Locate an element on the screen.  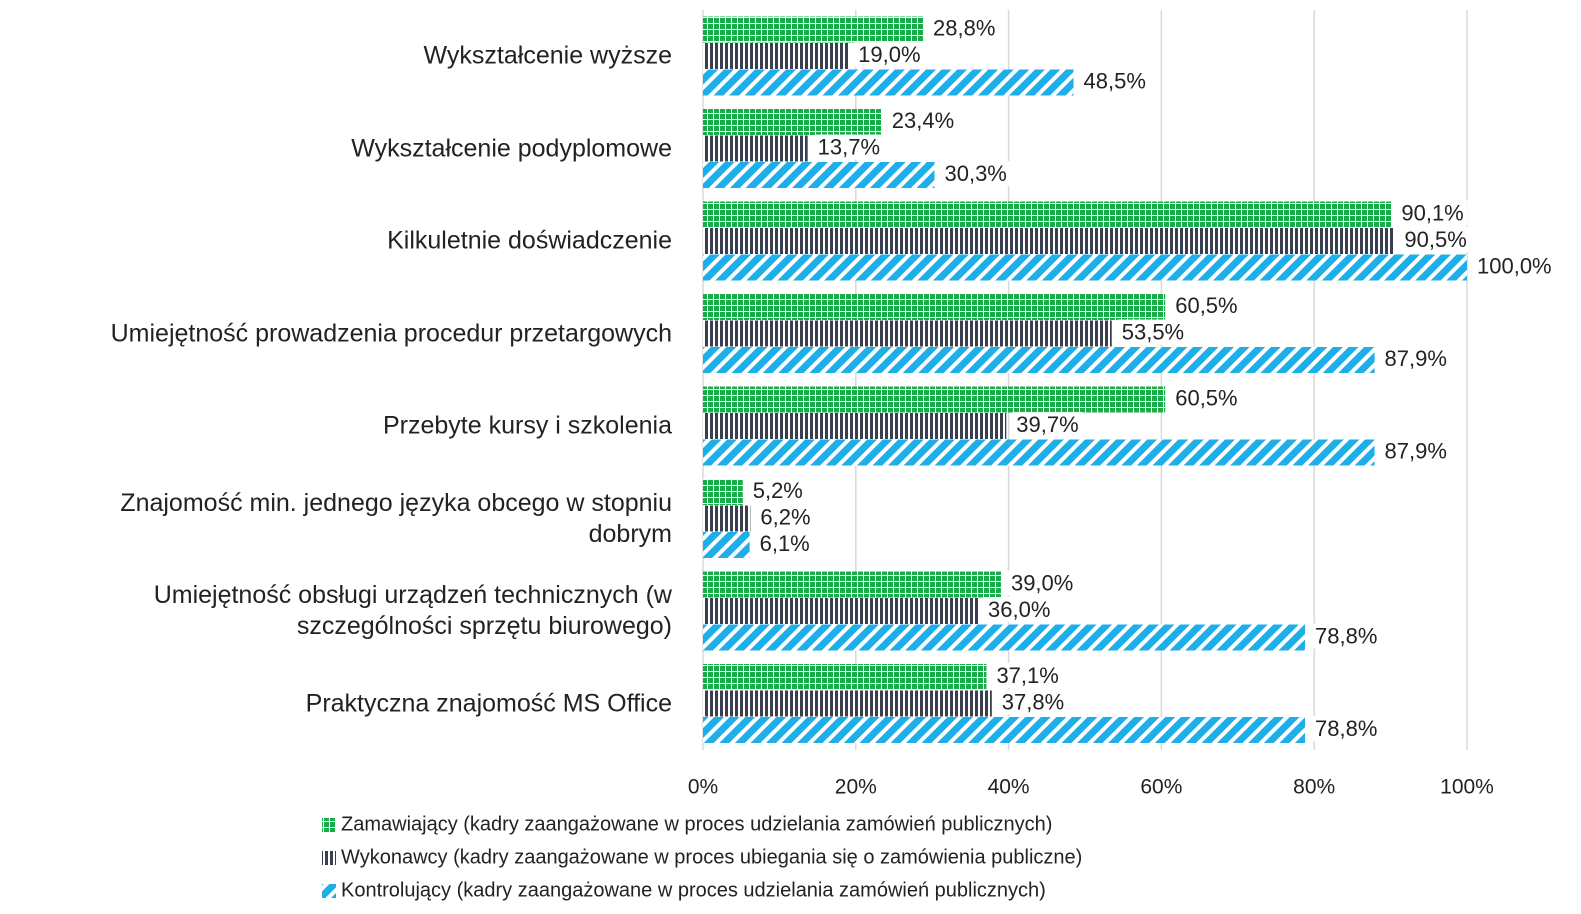
value-label: 6,2% is located at coordinates (785, 517).